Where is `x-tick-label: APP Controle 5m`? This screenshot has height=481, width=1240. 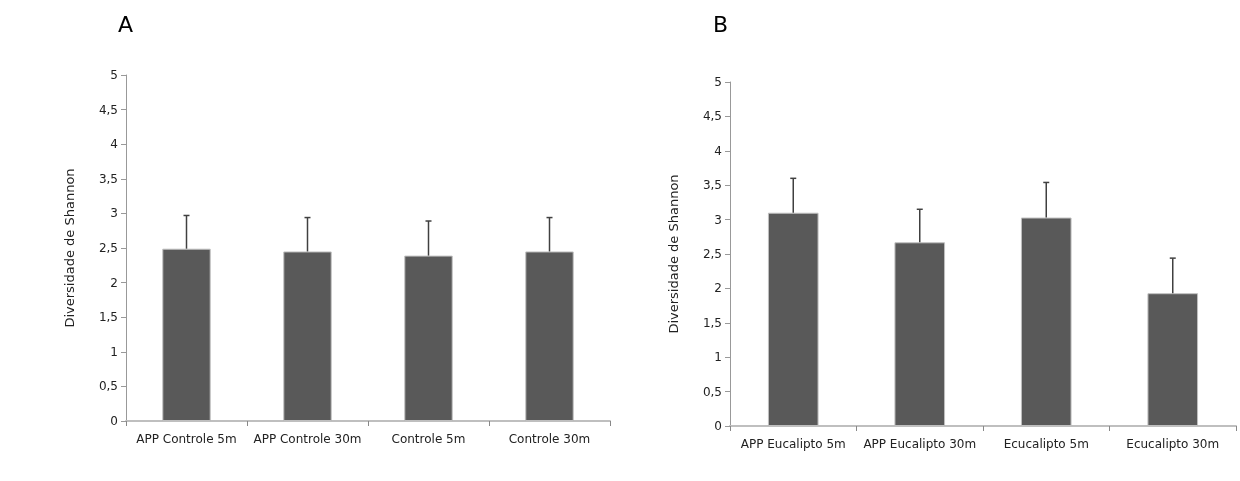 x-tick-label: APP Controle 5m is located at coordinates (186, 439).